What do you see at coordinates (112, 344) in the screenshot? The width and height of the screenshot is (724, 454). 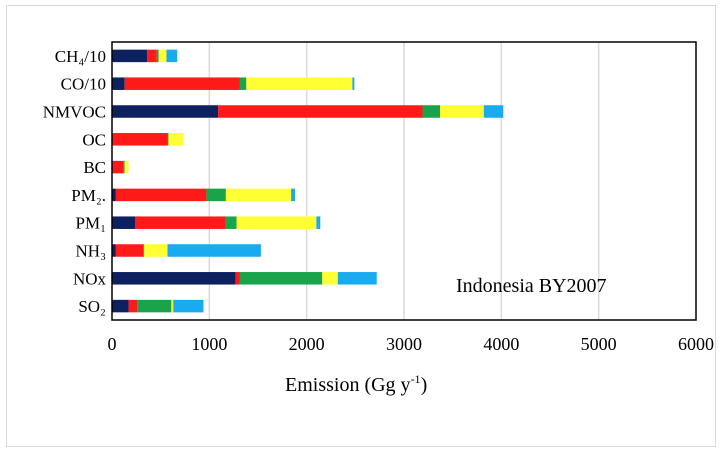 I see `x-tick-label: 0` at bounding box center [112, 344].